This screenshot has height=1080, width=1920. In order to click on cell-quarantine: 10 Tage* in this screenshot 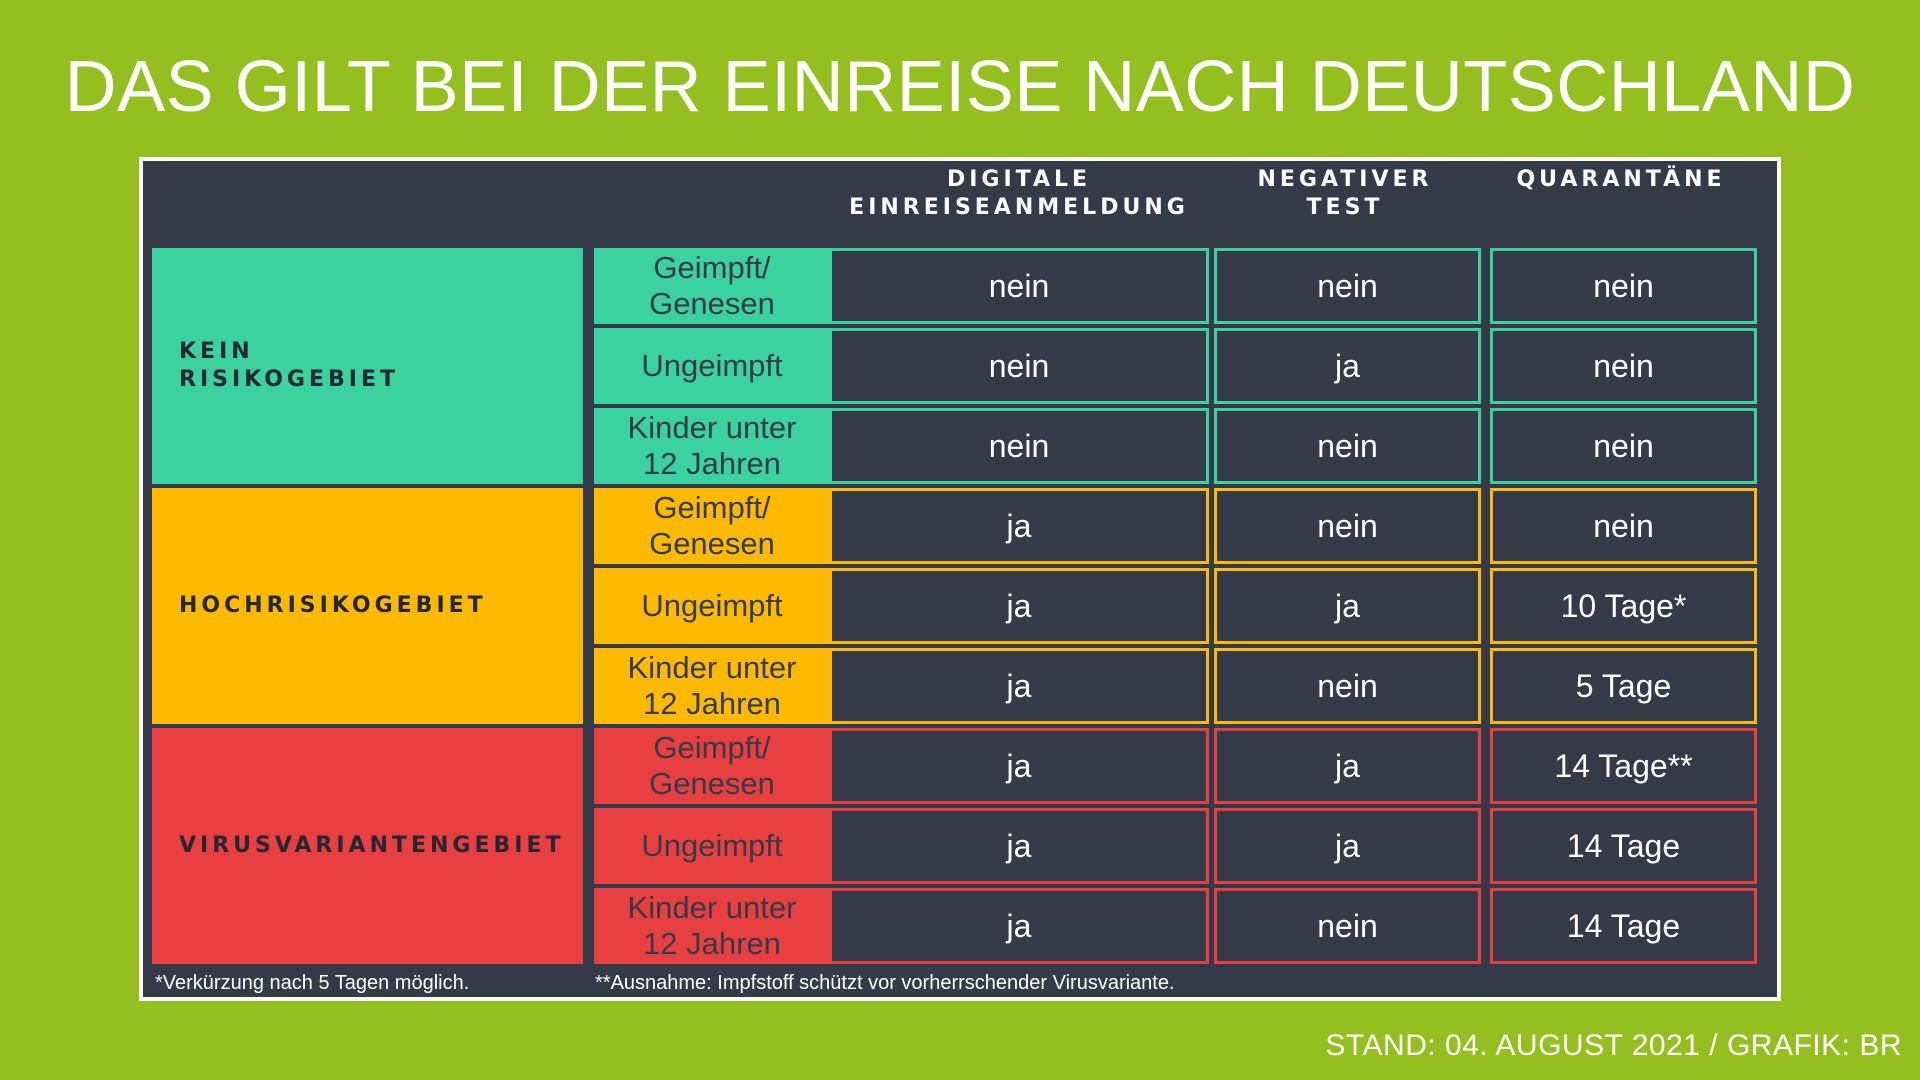, I will do `click(1623, 606)`.